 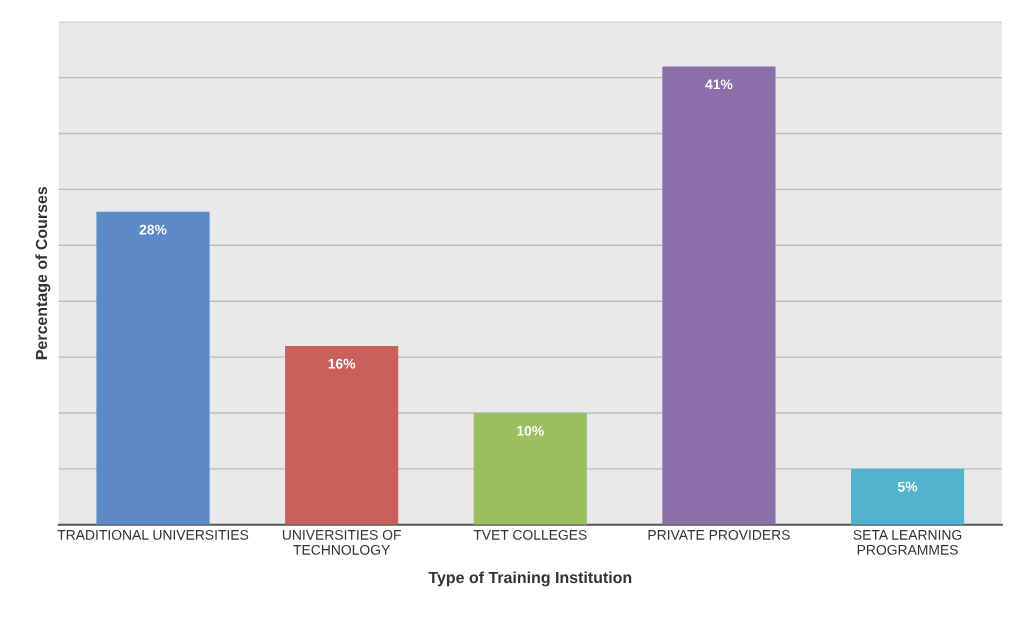 I want to click on x-tick-label: TVET COLLEGES, so click(x=530, y=534).